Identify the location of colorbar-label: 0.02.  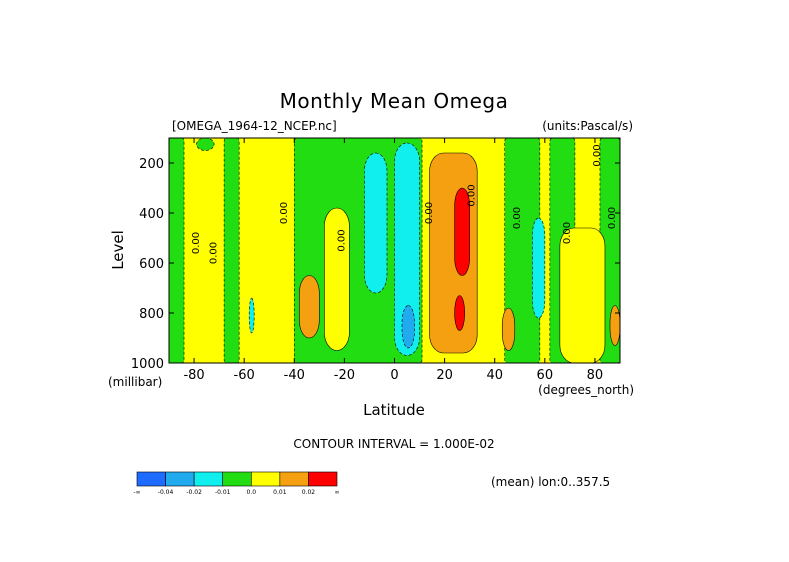
(309, 492).